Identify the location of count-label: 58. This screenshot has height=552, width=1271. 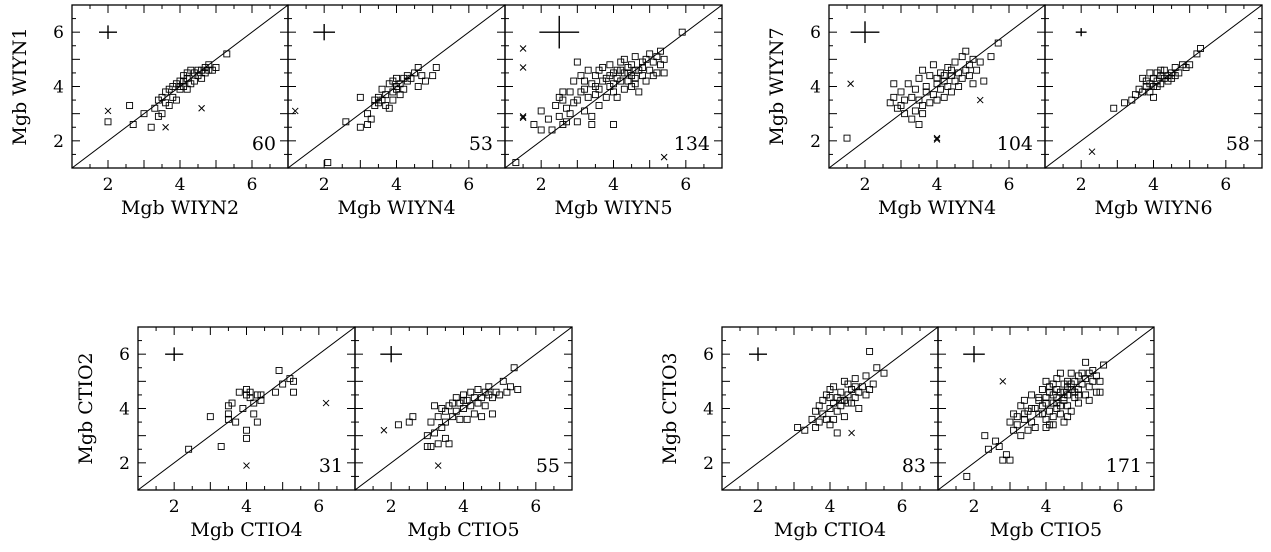
(1238, 144).